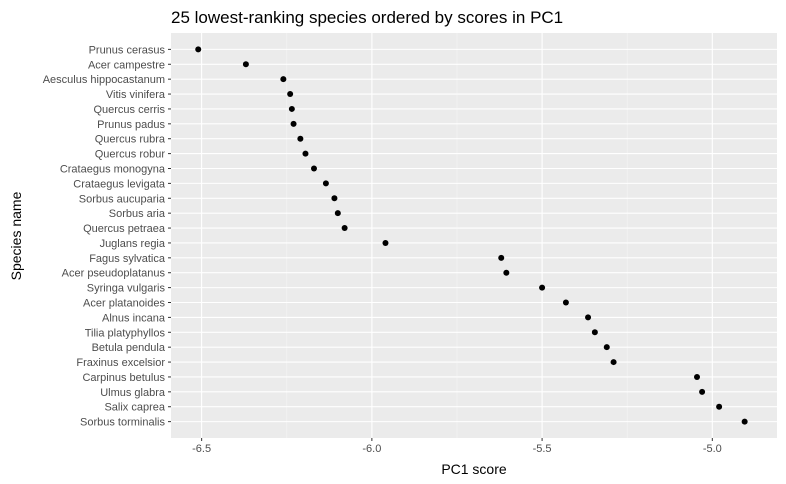  Describe the element at coordinates (124, 229) in the screenshot. I see `y-tick-label: Quercus petraea` at that location.